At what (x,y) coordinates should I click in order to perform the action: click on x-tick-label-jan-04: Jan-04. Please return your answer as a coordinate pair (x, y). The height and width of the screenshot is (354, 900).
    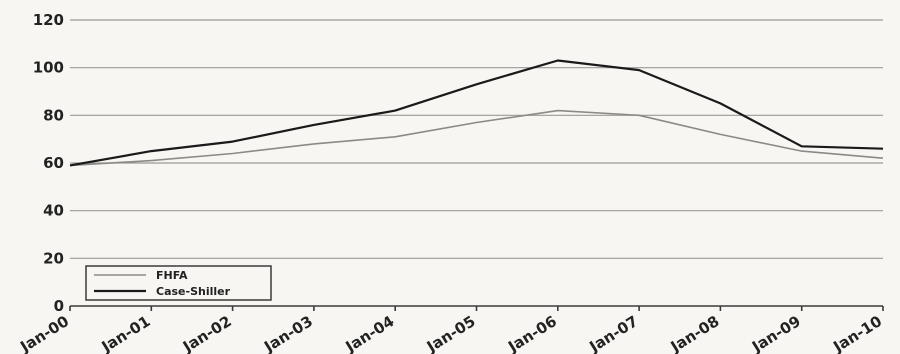
    Looking at the image, I should click on (370, 333).